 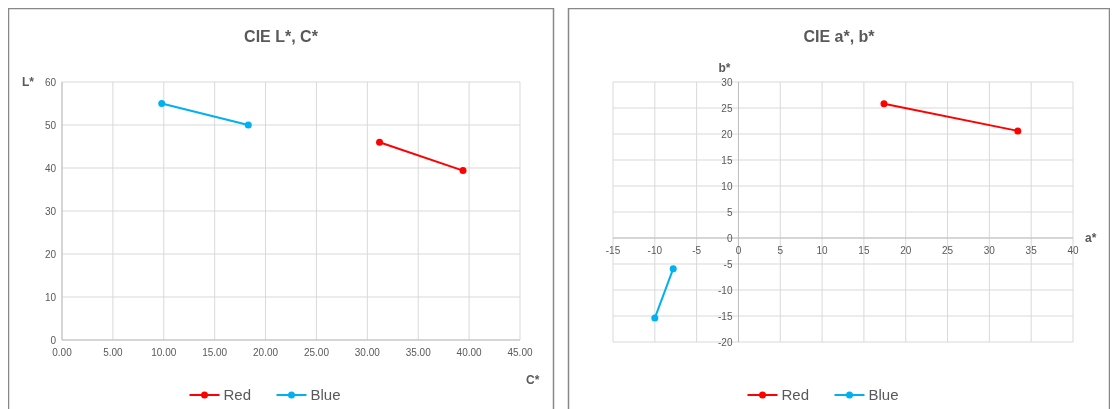 I want to click on x-axis-title: C*, so click(x=533, y=380).